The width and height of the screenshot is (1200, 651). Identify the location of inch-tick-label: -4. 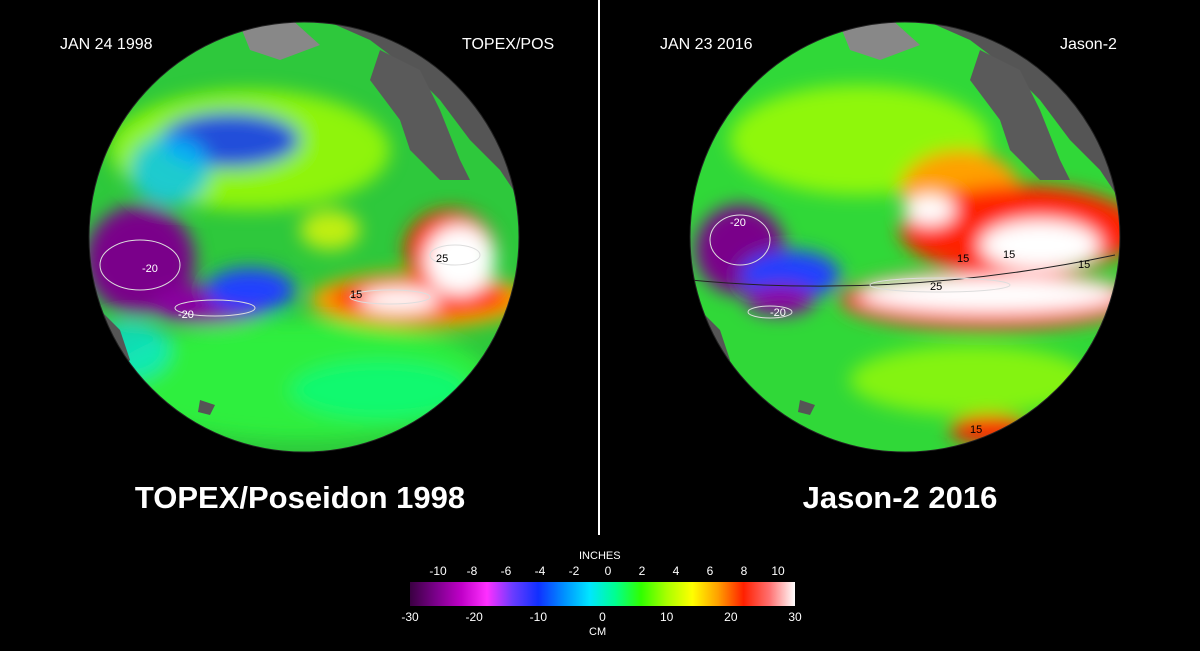
(540, 571).